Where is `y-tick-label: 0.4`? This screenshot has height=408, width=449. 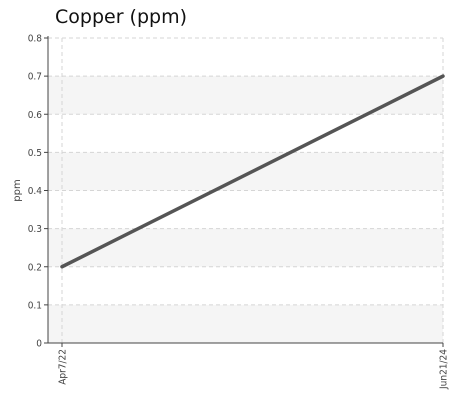
y-tick-label: 0.4 is located at coordinates (35, 191).